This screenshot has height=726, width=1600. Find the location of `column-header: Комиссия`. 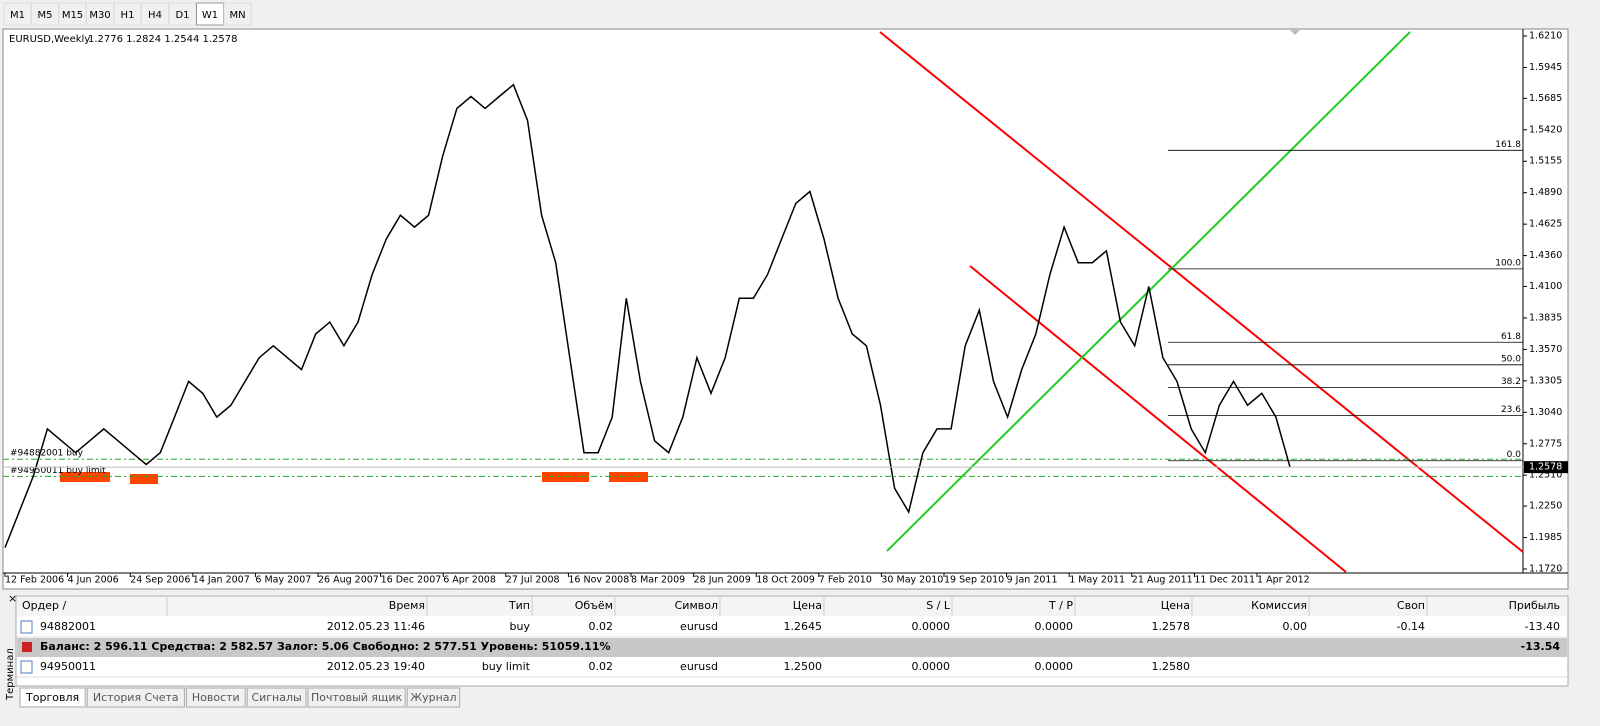

column-header: Комиссия is located at coordinates (1279, 605).